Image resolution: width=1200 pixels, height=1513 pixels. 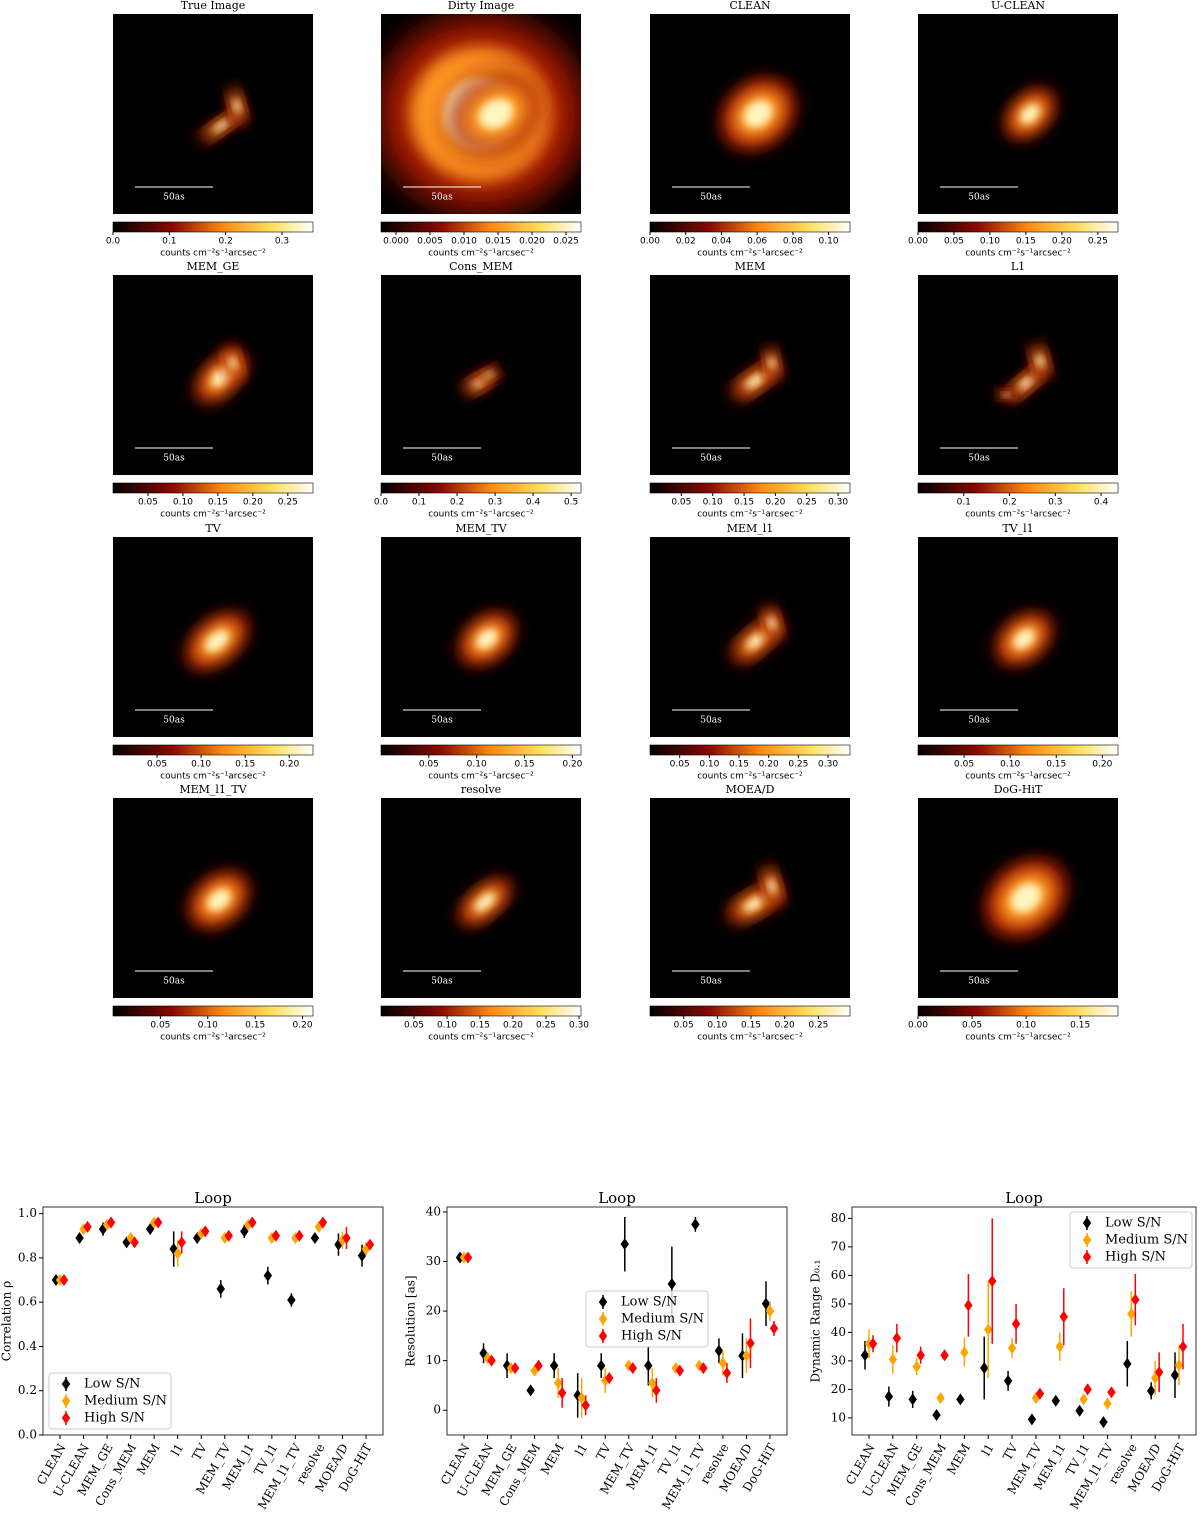 What do you see at coordinates (419, 503) in the screenshot?
I see `colorbar-tick-label: 0.1` at bounding box center [419, 503].